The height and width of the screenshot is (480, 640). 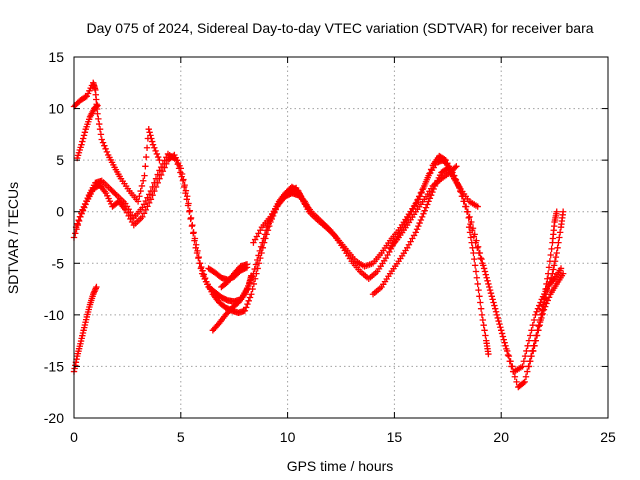 What do you see at coordinates (340, 466) in the screenshot?
I see `x-axis-label: GPS time / hours` at bounding box center [340, 466].